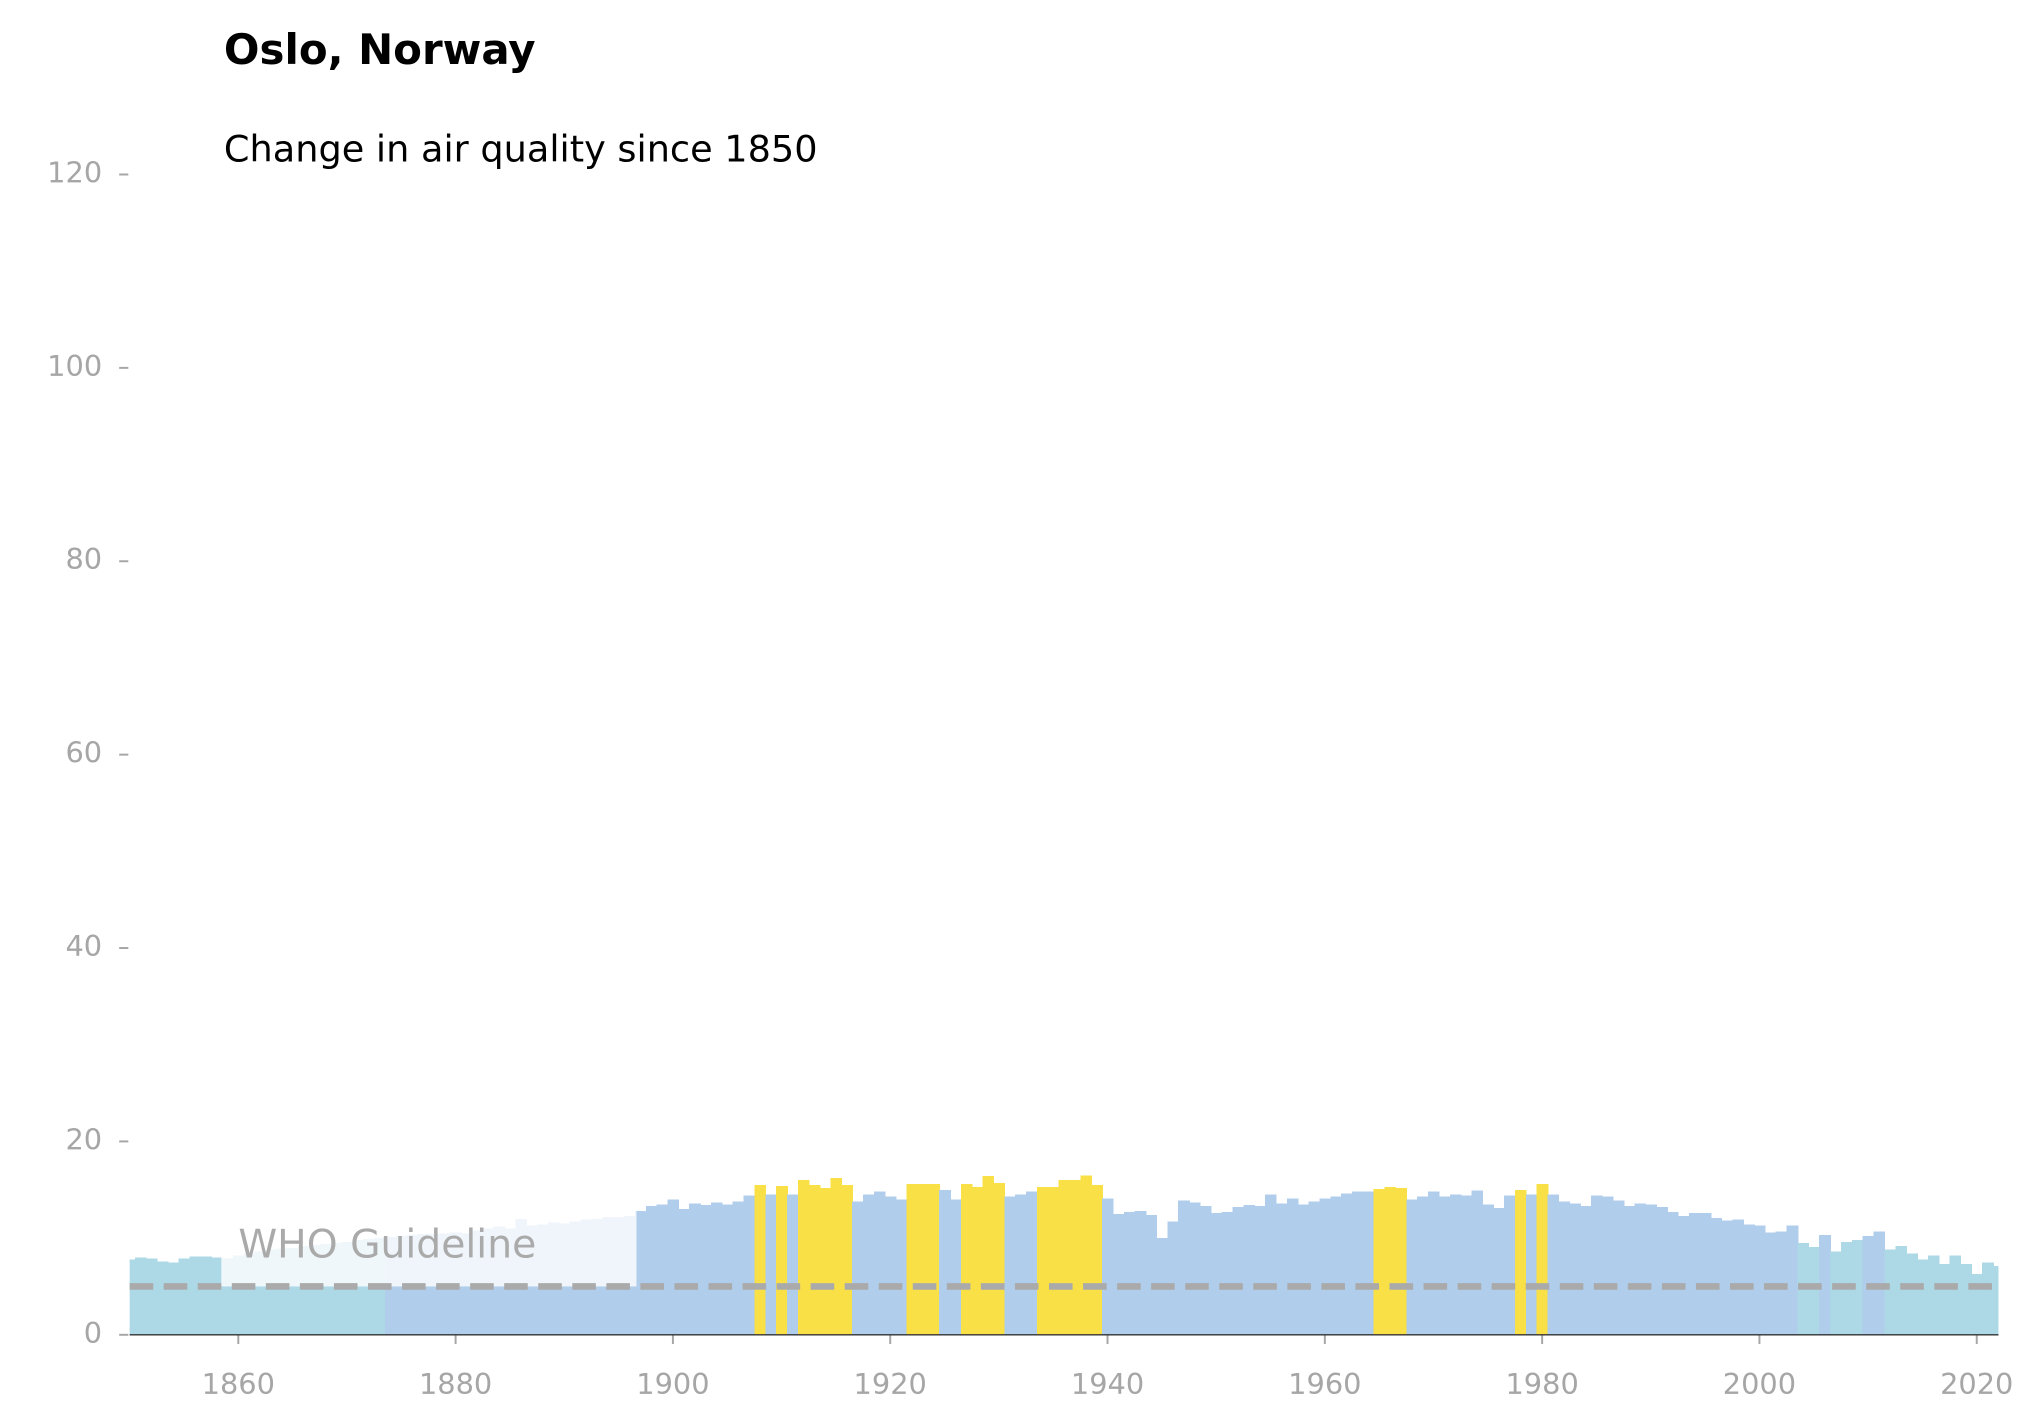 The image size is (2043, 1415). What do you see at coordinates (83, 946) in the screenshot?
I see `y-tick-label: 40` at bounding box center [83, 946].